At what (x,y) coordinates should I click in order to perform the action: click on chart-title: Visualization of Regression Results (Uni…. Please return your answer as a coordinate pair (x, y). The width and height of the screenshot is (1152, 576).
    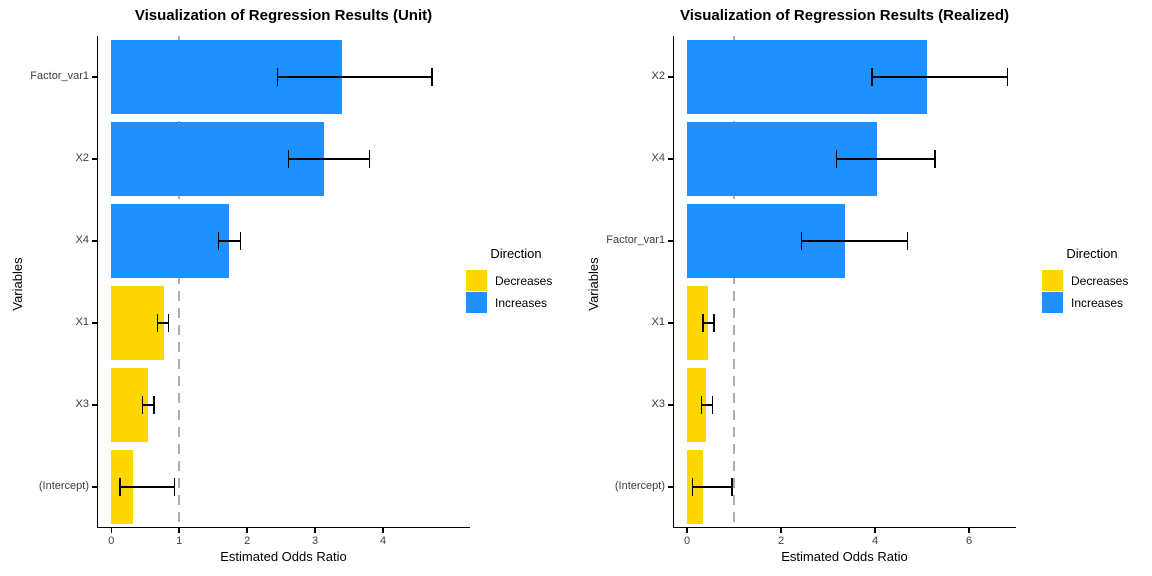
    Looking at the image, I should click on (283, 15).